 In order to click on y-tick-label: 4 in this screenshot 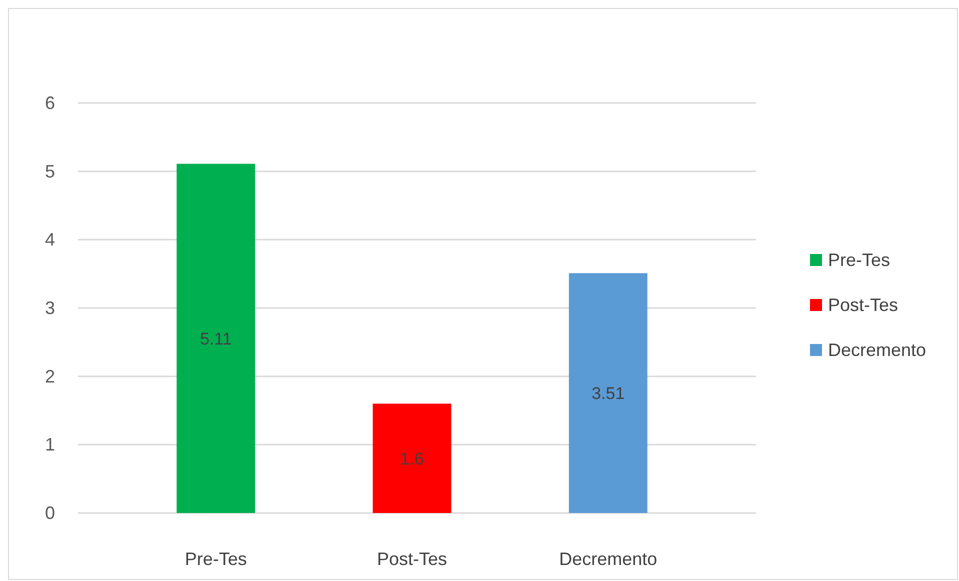, I will do `click(50, 240)`.